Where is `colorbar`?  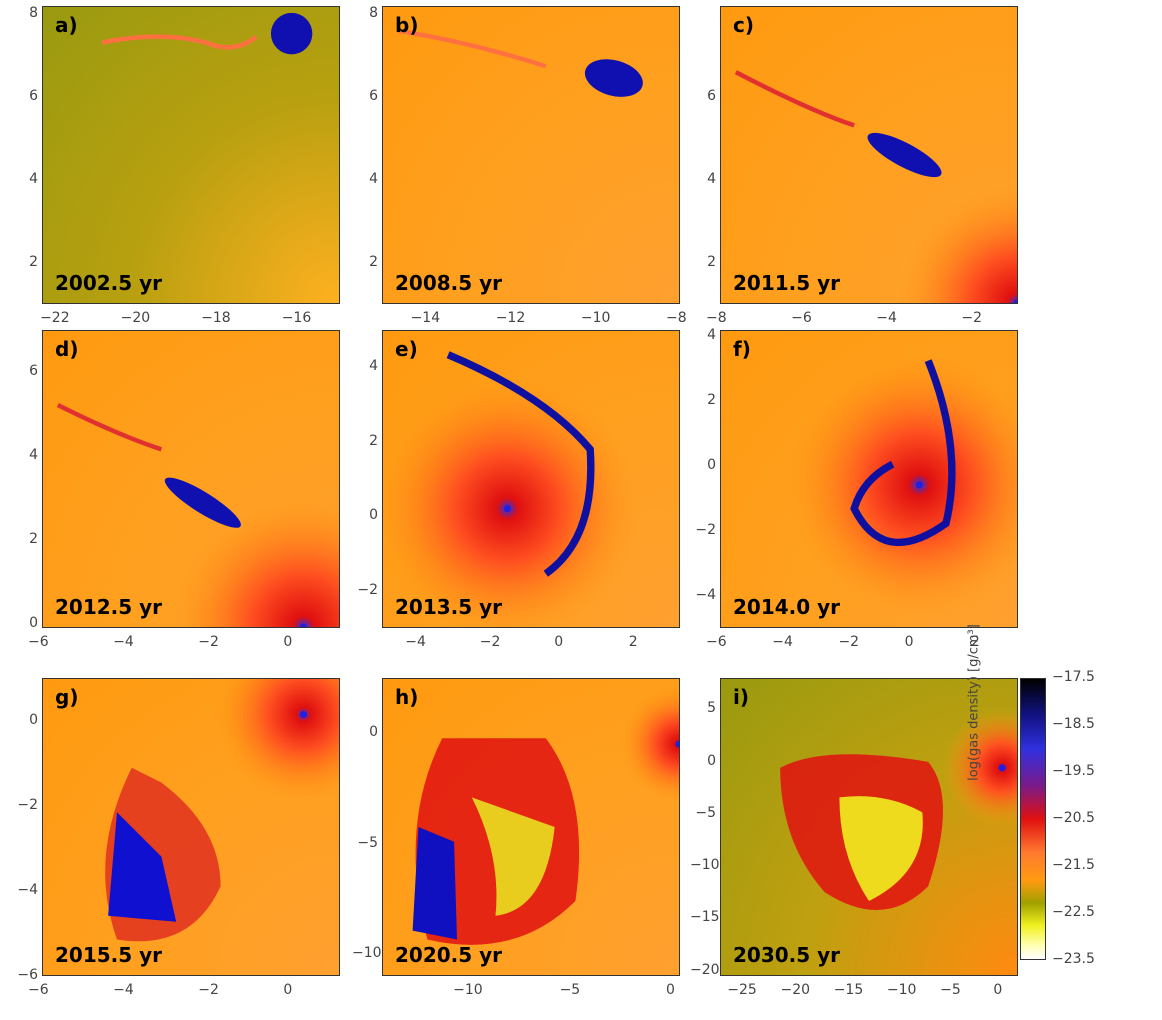 colorbar is located at coordinates (1033, 819).